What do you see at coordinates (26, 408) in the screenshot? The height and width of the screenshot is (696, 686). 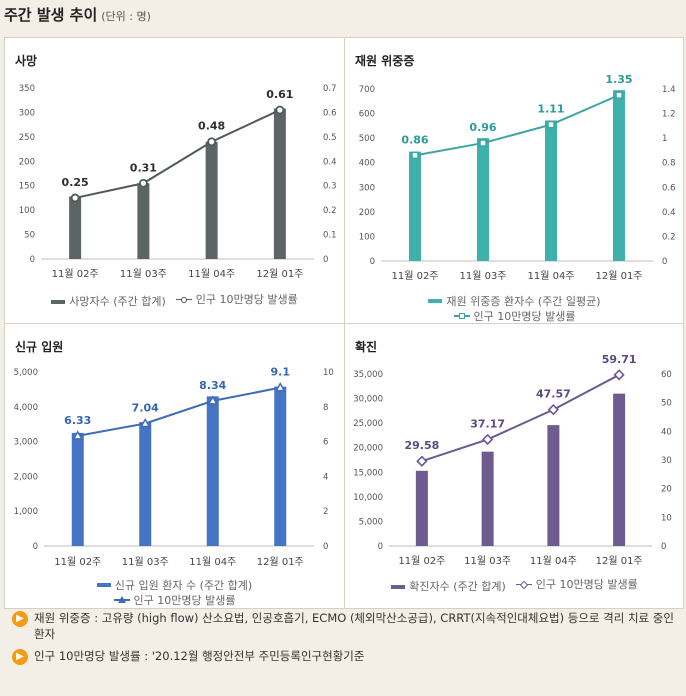 I see `y-left-tick-label: 4,000` at bounding box center [26, 408].